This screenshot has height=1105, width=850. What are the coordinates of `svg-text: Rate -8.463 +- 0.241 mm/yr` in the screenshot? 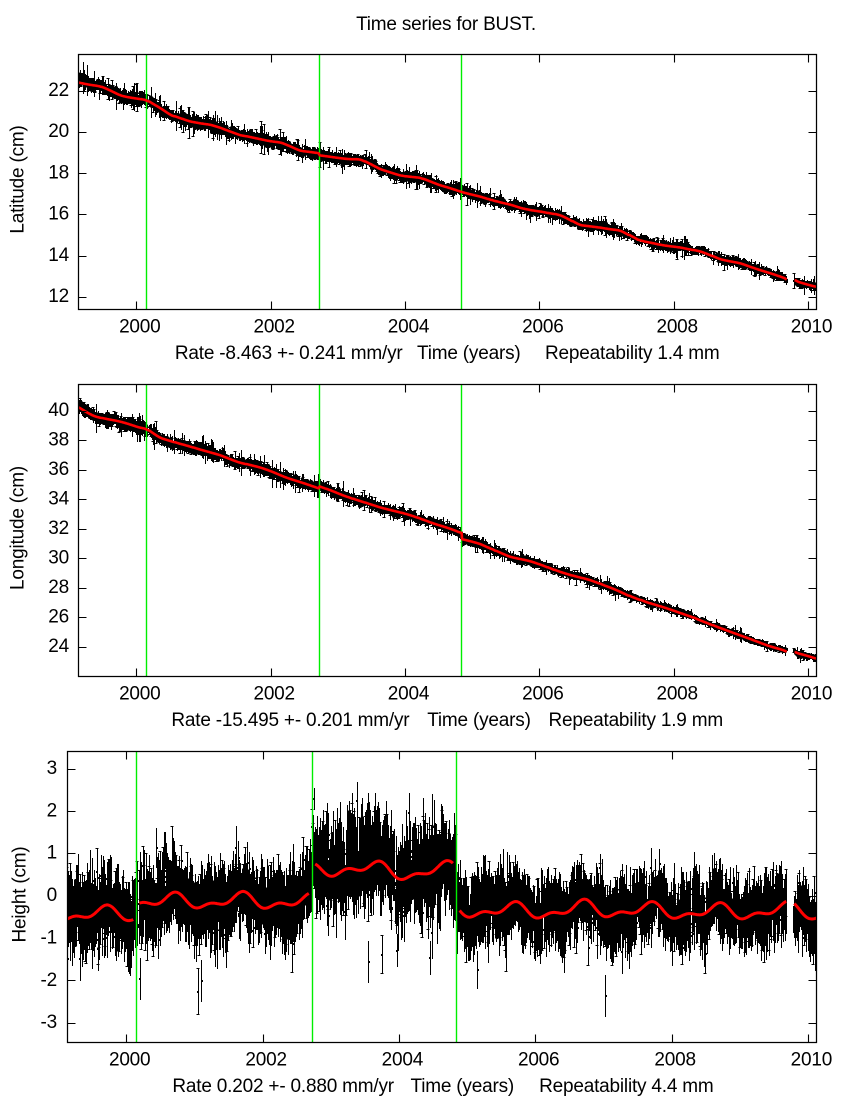 It's located at (289, 353).